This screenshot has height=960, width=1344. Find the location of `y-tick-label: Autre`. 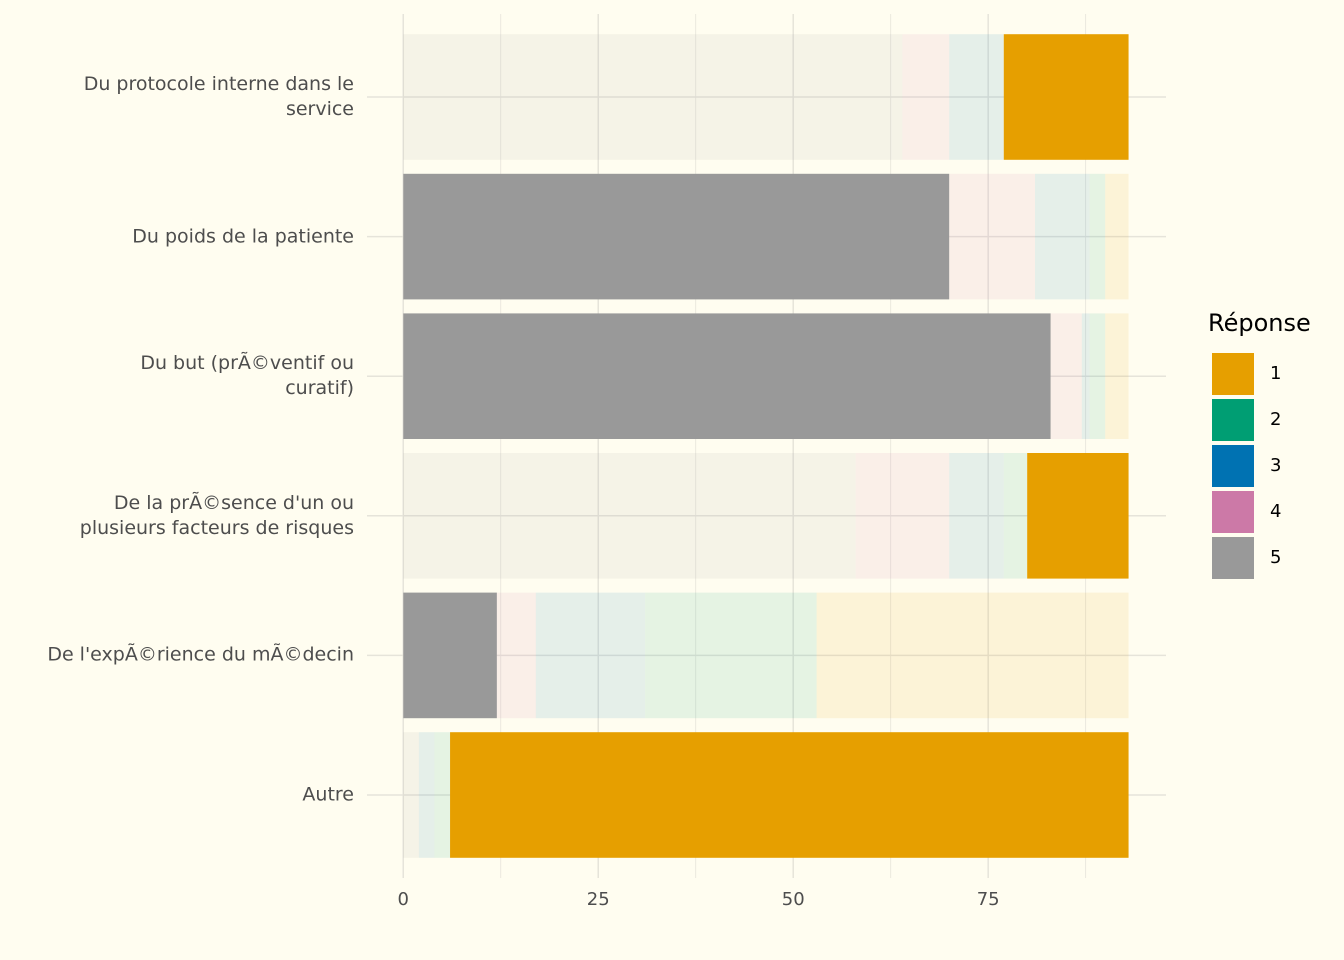

y-tick-label: Autre is located at coordinates (328, 794).